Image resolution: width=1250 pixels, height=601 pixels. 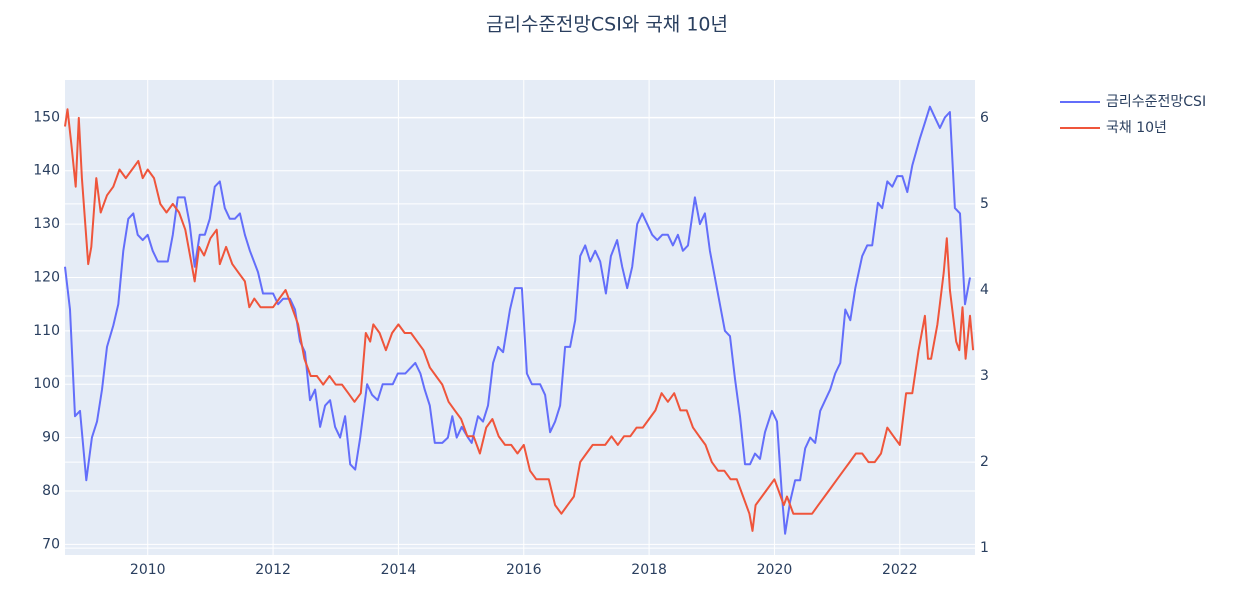 What do you see at coordinates (649, 570) in the screenshot?
I see `x-tick-label: 2018` at bounding box center [649, 570].